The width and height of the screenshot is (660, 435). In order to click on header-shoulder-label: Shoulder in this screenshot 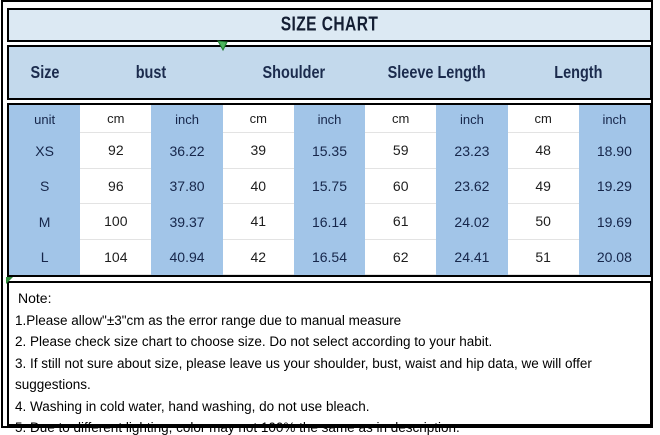, I will do `click(294, 72)`.